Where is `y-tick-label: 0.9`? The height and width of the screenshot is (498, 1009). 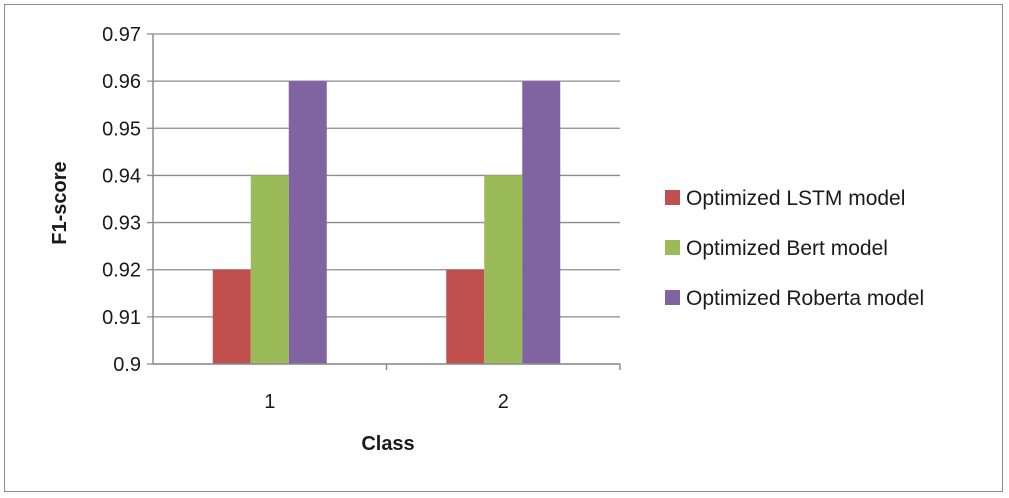
y-tick-label: 0.9 is located at coordinates (127, 365).